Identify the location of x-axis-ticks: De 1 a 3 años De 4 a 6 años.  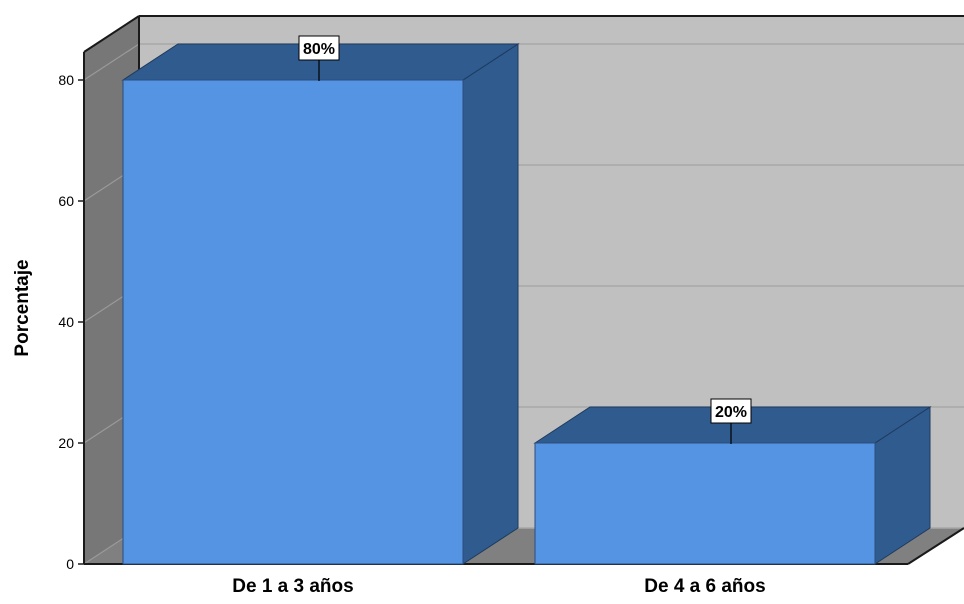
(498, 586).